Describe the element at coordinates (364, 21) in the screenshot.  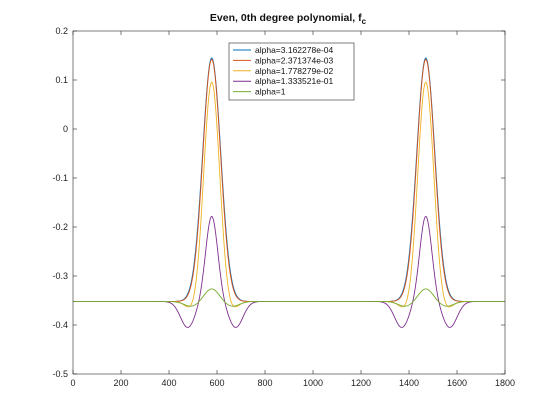
I see `chart-title-subscript: c` at that location.